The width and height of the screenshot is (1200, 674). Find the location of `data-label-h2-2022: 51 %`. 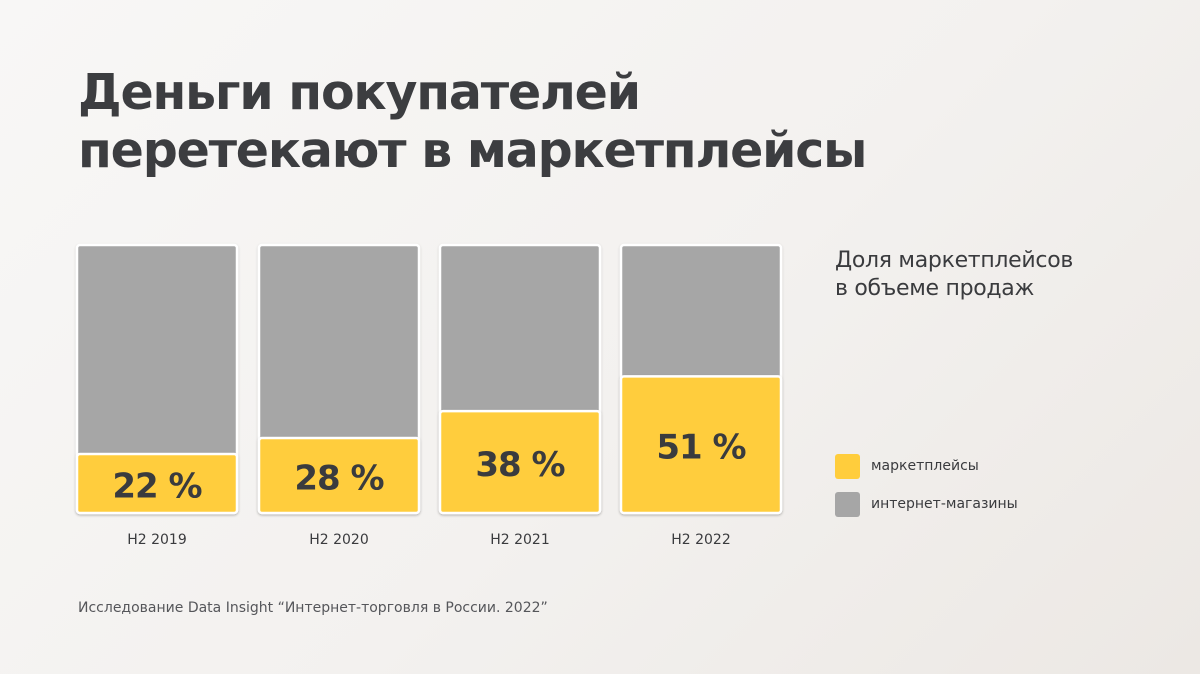

data-label-h2-2022: 51 % is located at coordinates (700, 448).